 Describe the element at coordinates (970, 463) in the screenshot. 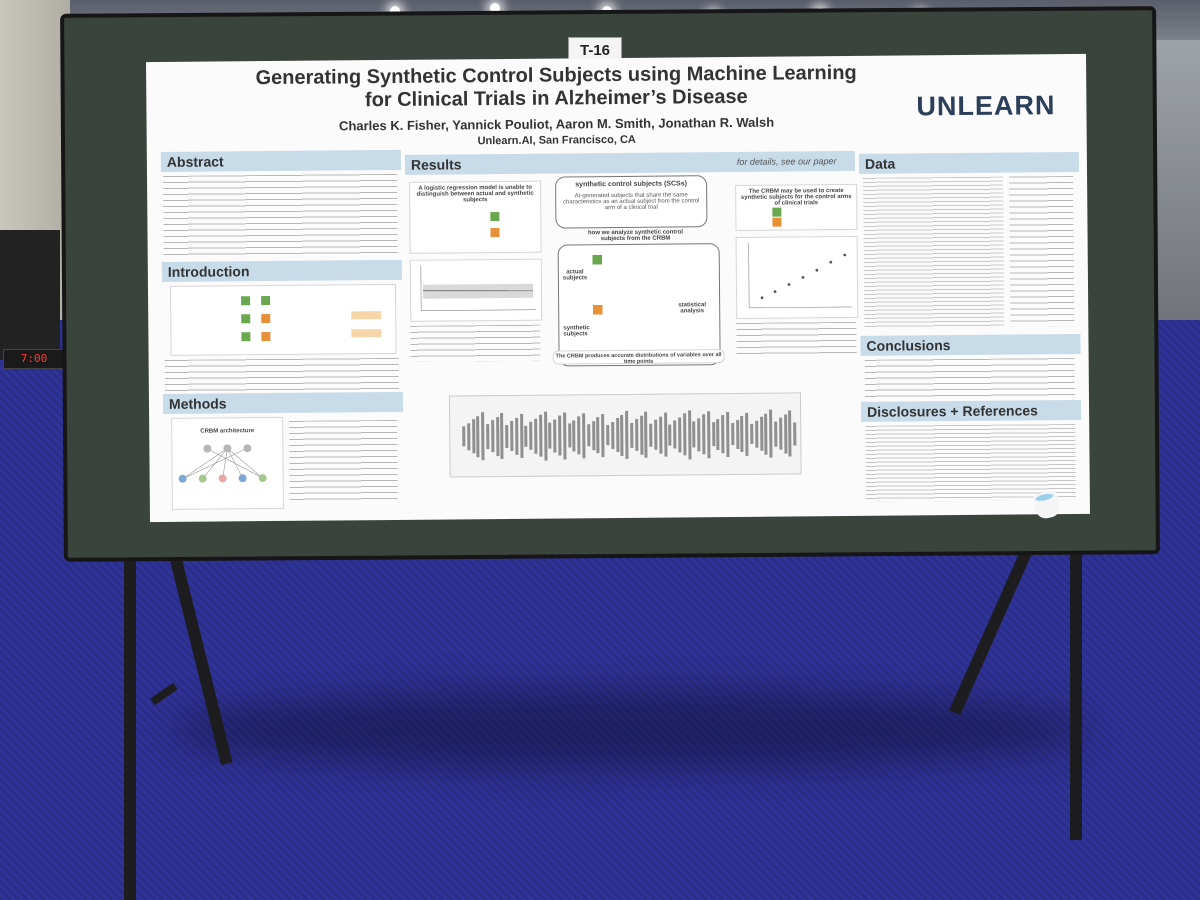

I see `disclosures-text` at that location.